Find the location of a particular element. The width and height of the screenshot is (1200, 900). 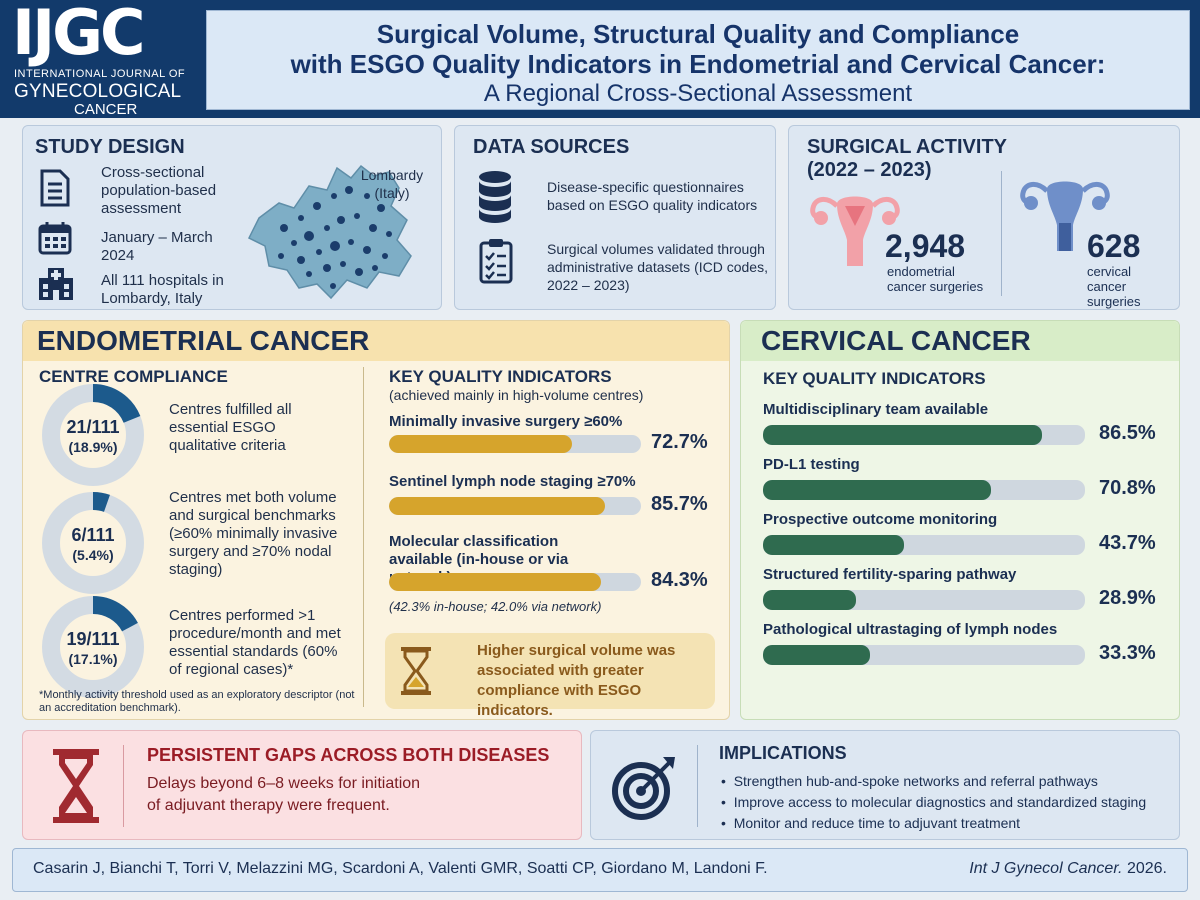

donut-value: 19/111 is located at coordinates (92, 639).